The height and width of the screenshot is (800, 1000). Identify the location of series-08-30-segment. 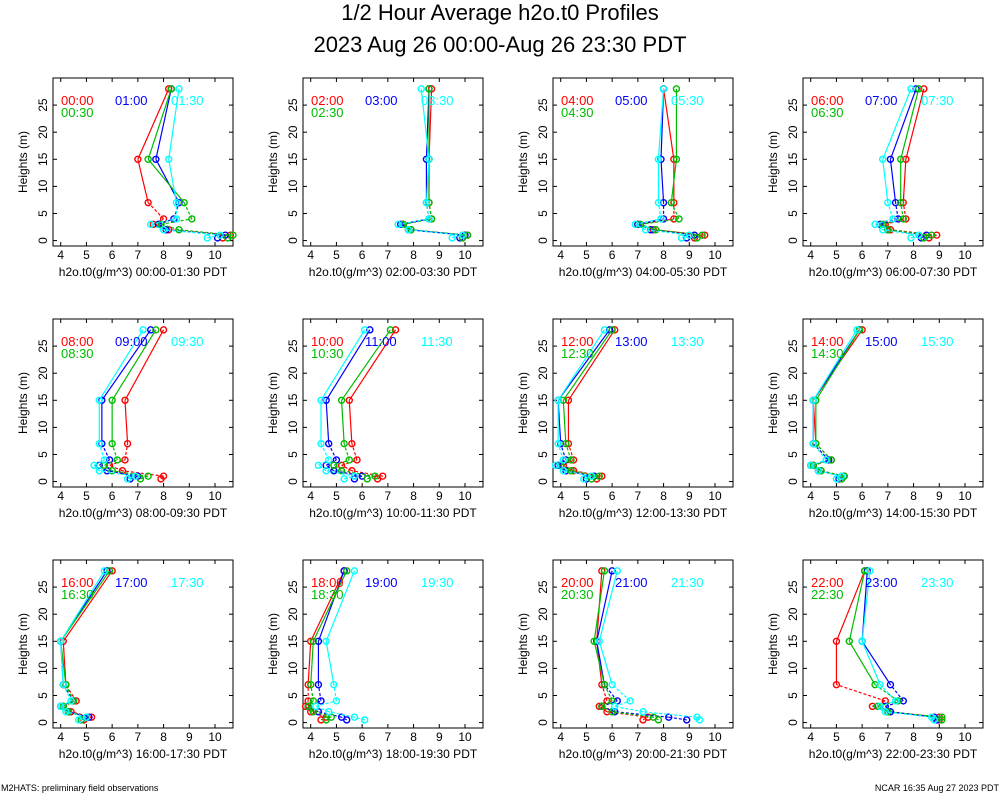
(108, 468).